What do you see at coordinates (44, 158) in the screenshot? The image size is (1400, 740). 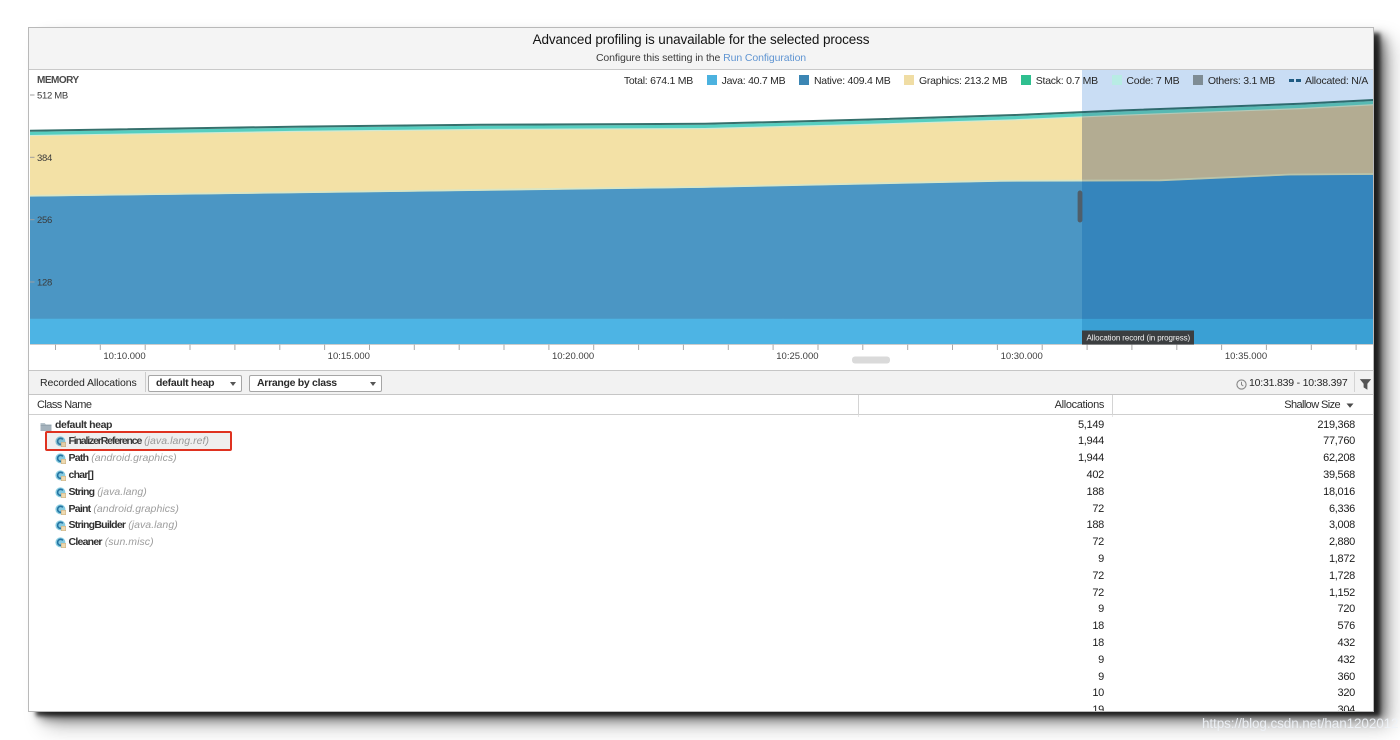 I see `svg-text: 384` at bounding box center [44, 158].